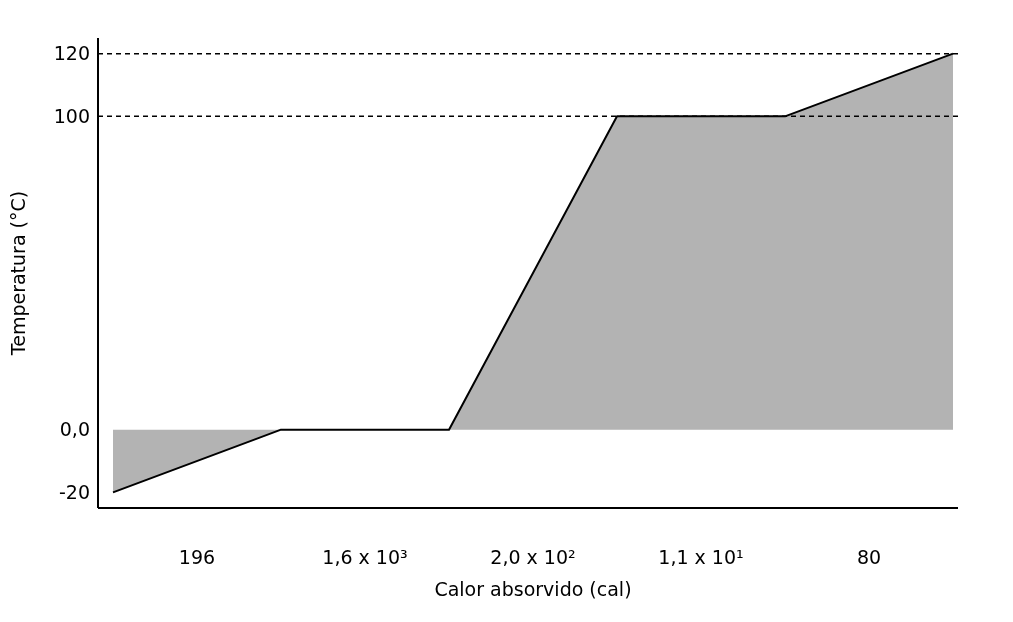 The image size is (1013, 622). Describe the element at coordinates (365, 557) in the screenshot. I see `text: 1,6 x 10³` at that location.